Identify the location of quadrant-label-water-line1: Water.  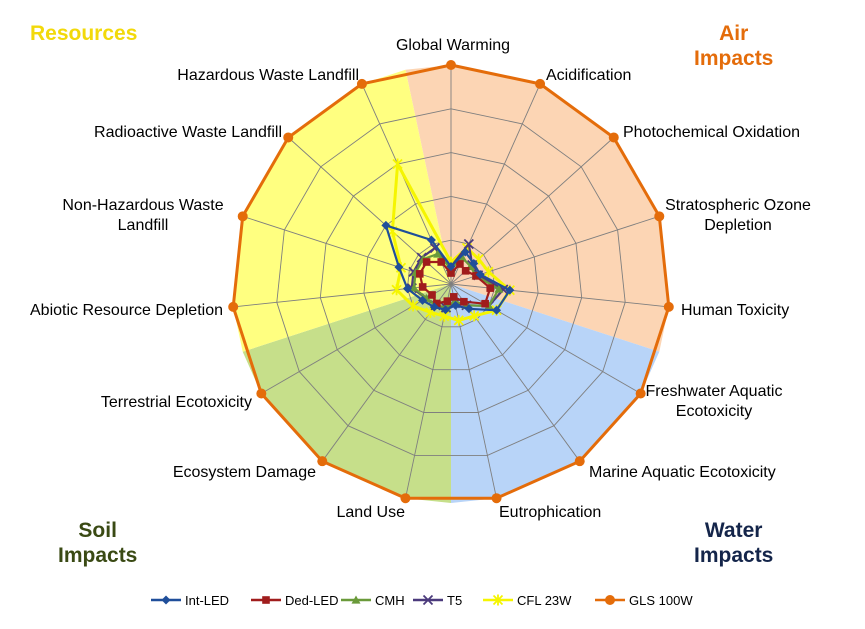
(733, 530).